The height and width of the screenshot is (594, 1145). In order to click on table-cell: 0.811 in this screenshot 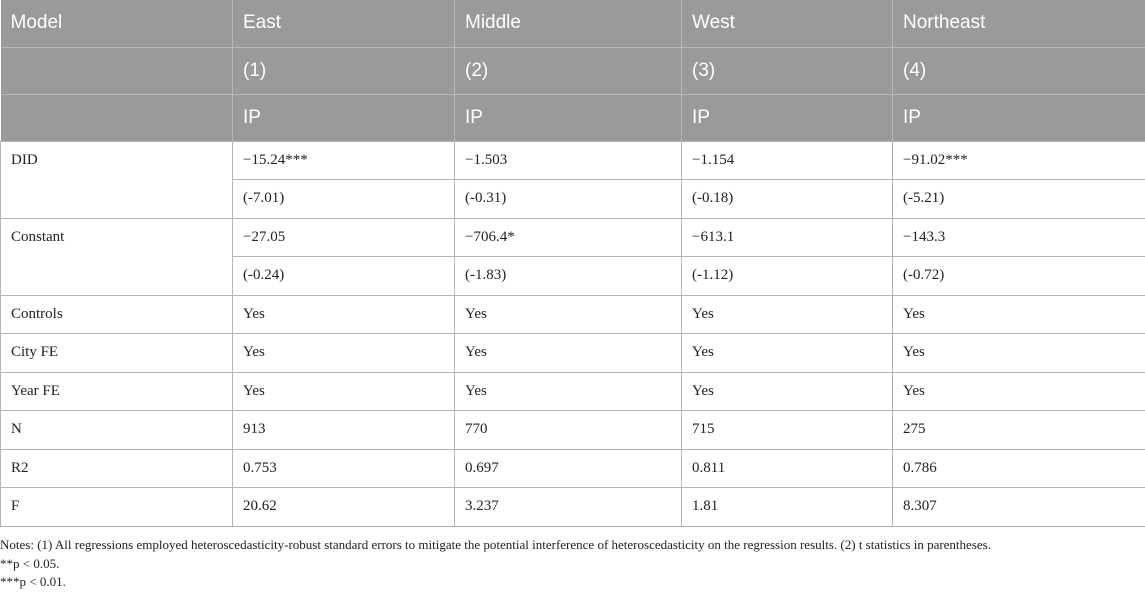, I will do `click(787, 468)`.